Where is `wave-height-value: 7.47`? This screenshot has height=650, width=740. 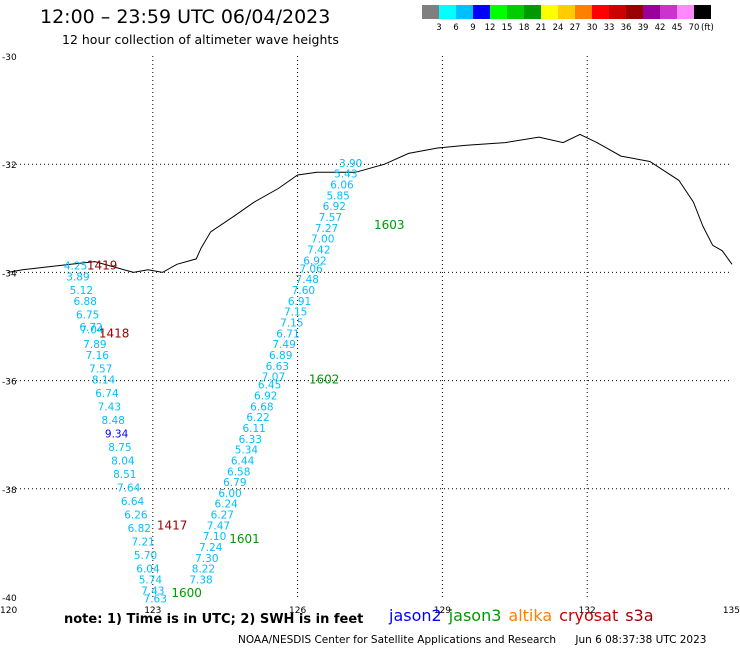
wave-height-value: 7.47 is located at coordinates (218, 526).